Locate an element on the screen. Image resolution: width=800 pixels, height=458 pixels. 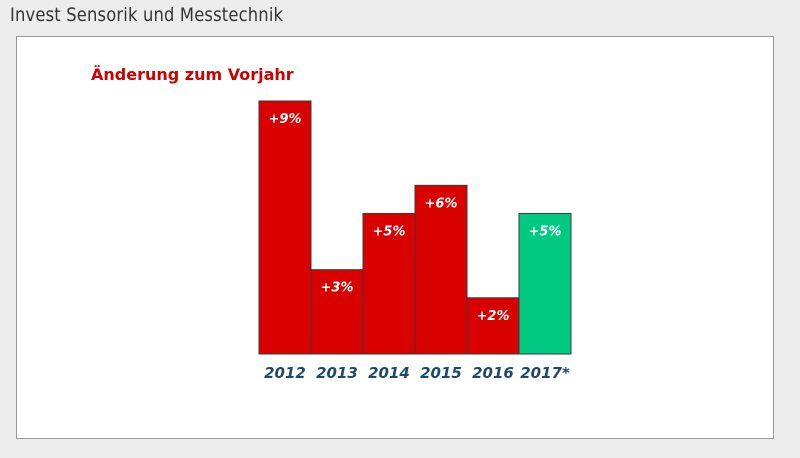
page-title: Invest Sensorik und Messtechnik is located at coordinates (147, 15).